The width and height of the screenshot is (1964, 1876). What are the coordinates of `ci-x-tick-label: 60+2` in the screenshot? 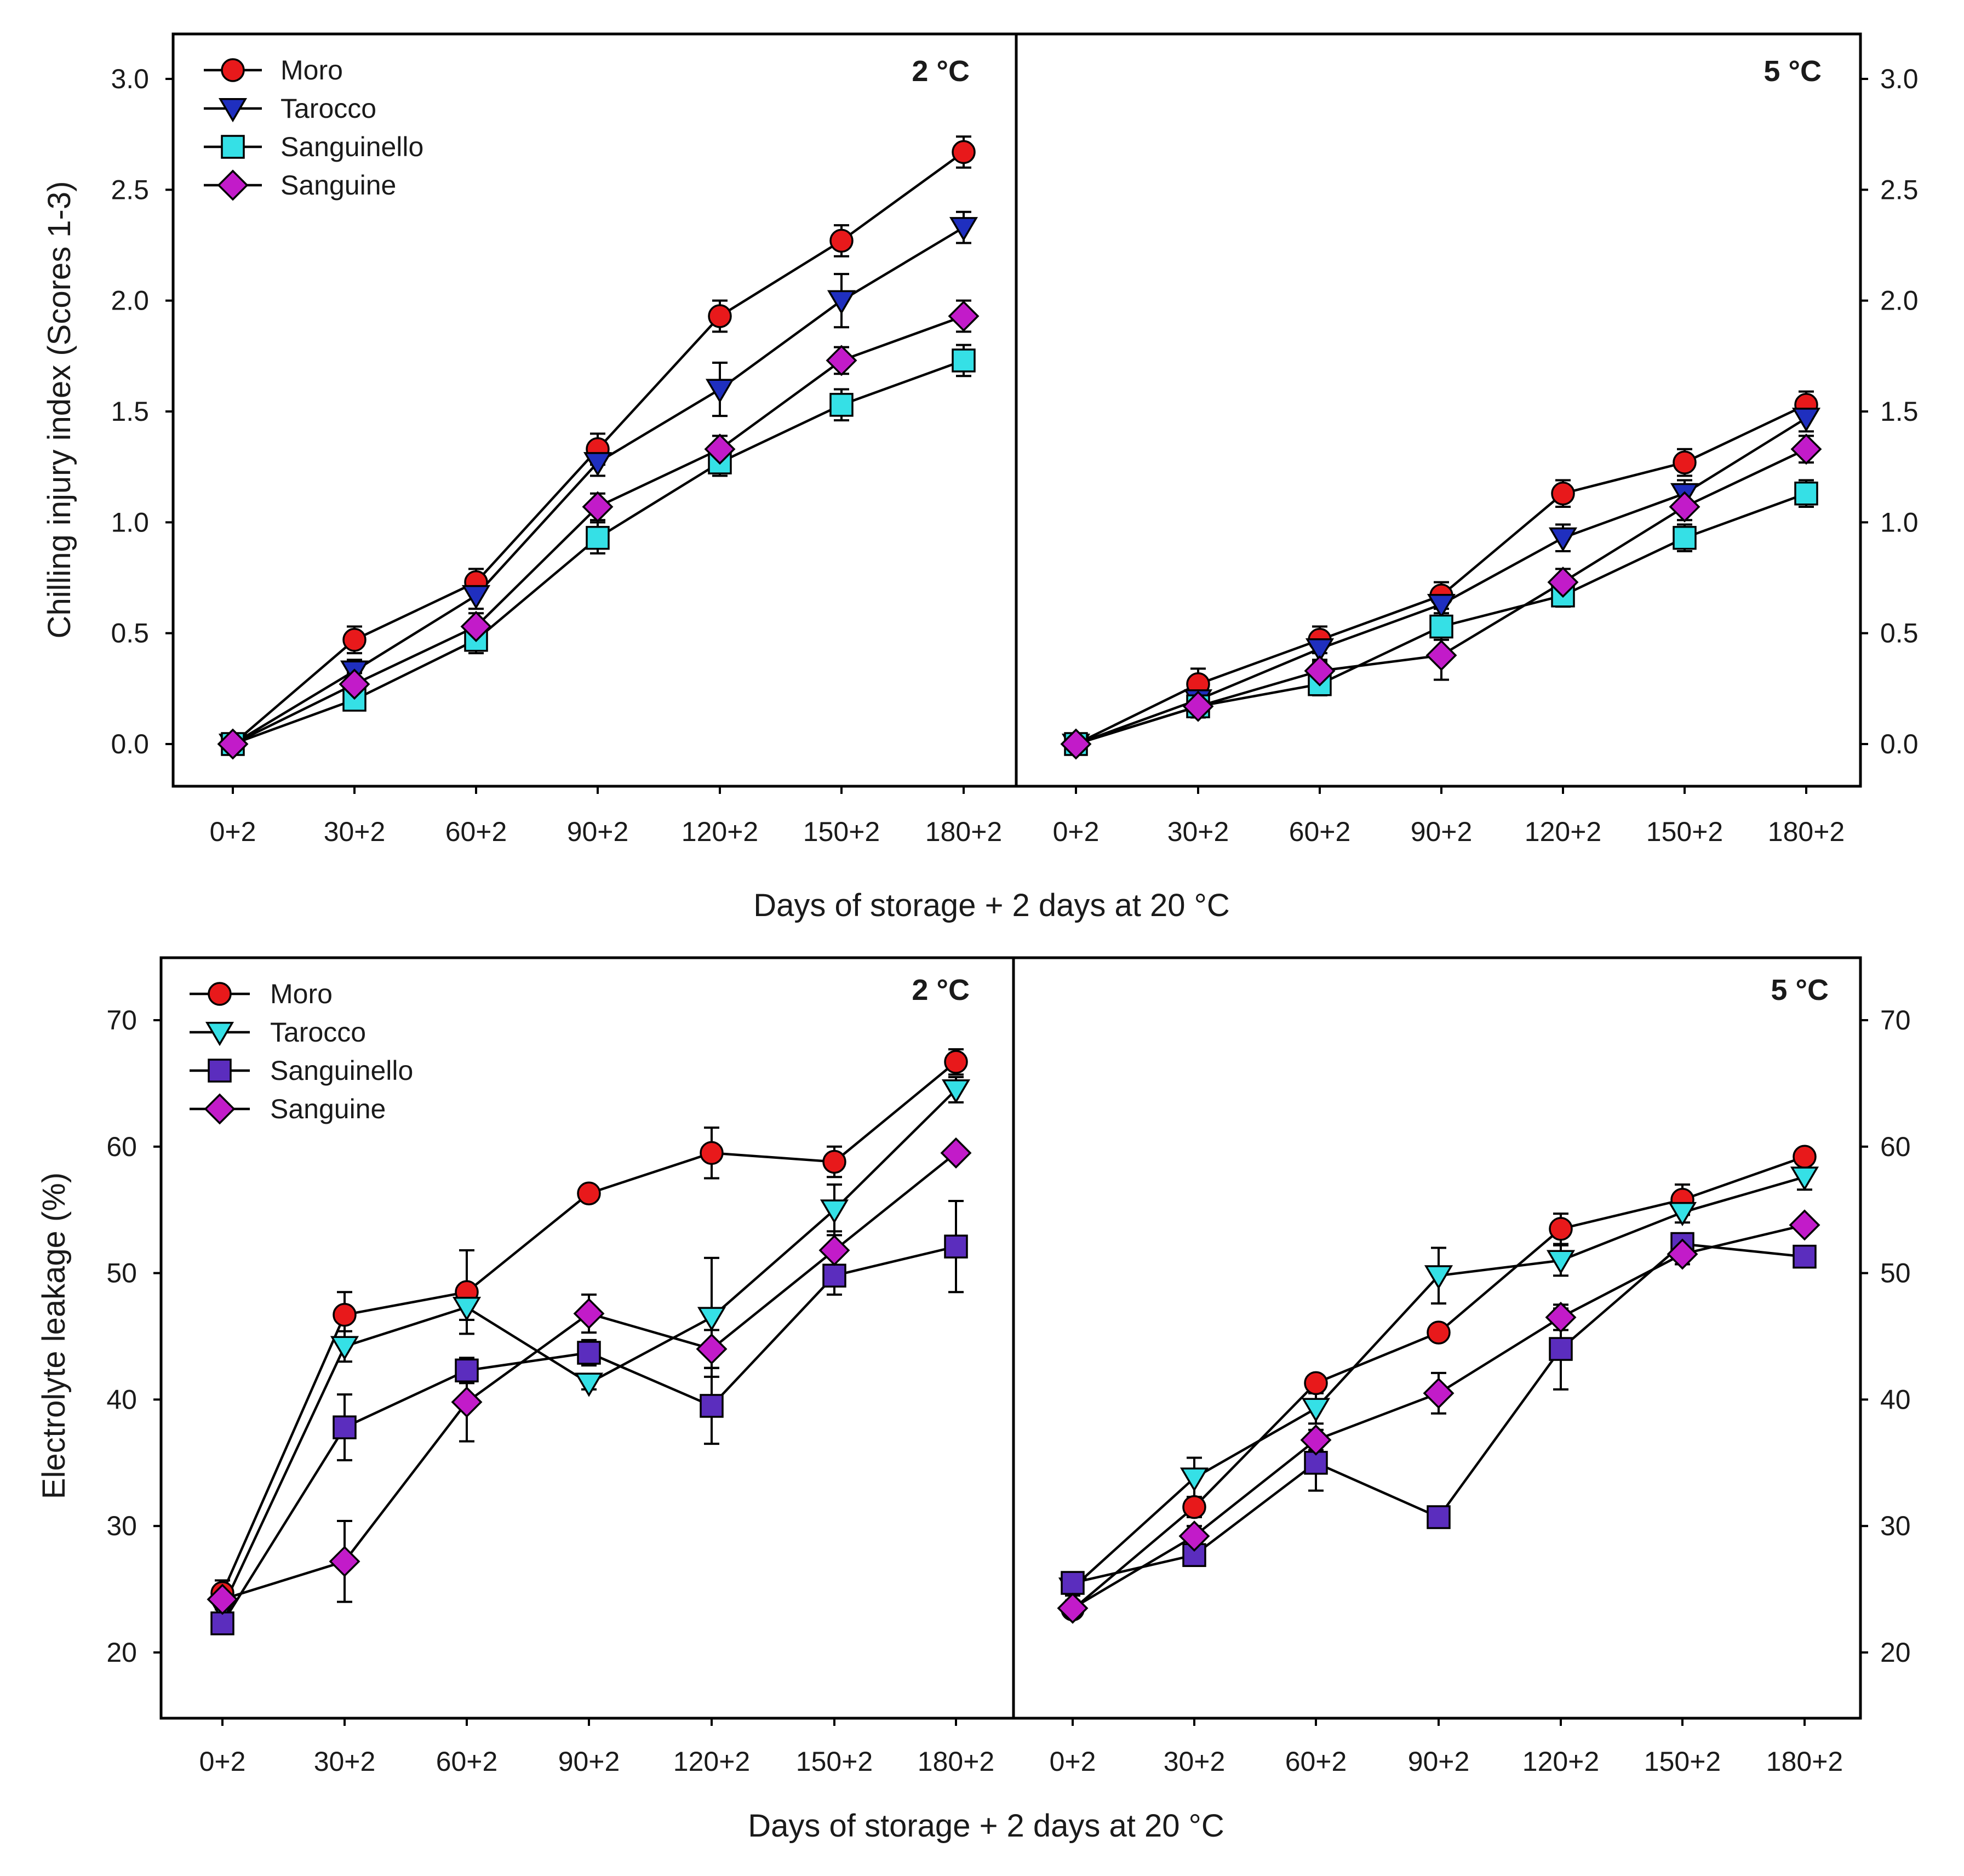 It's located at (476, 831).